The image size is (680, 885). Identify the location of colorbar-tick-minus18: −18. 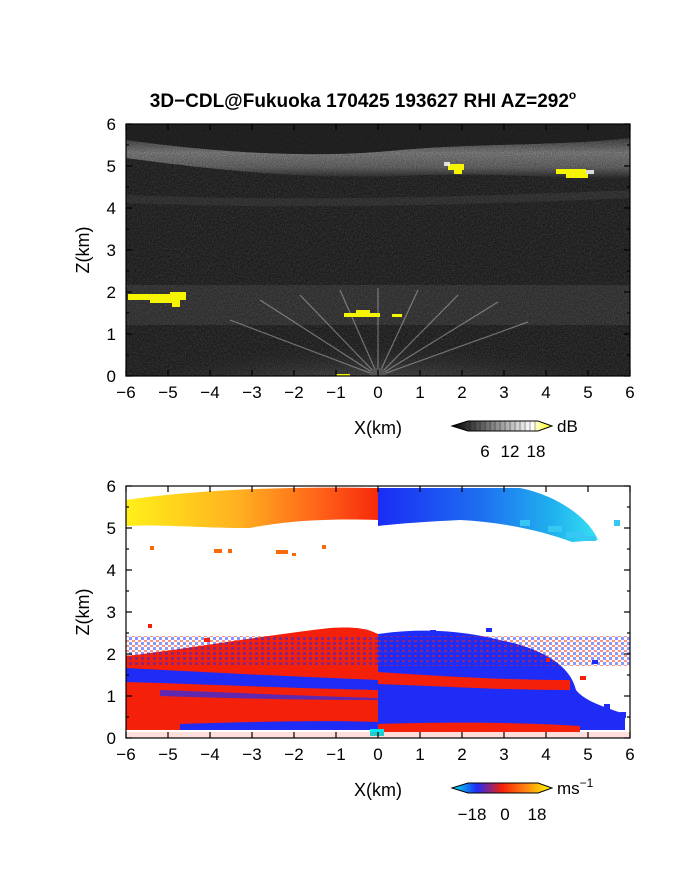
(472, 814).